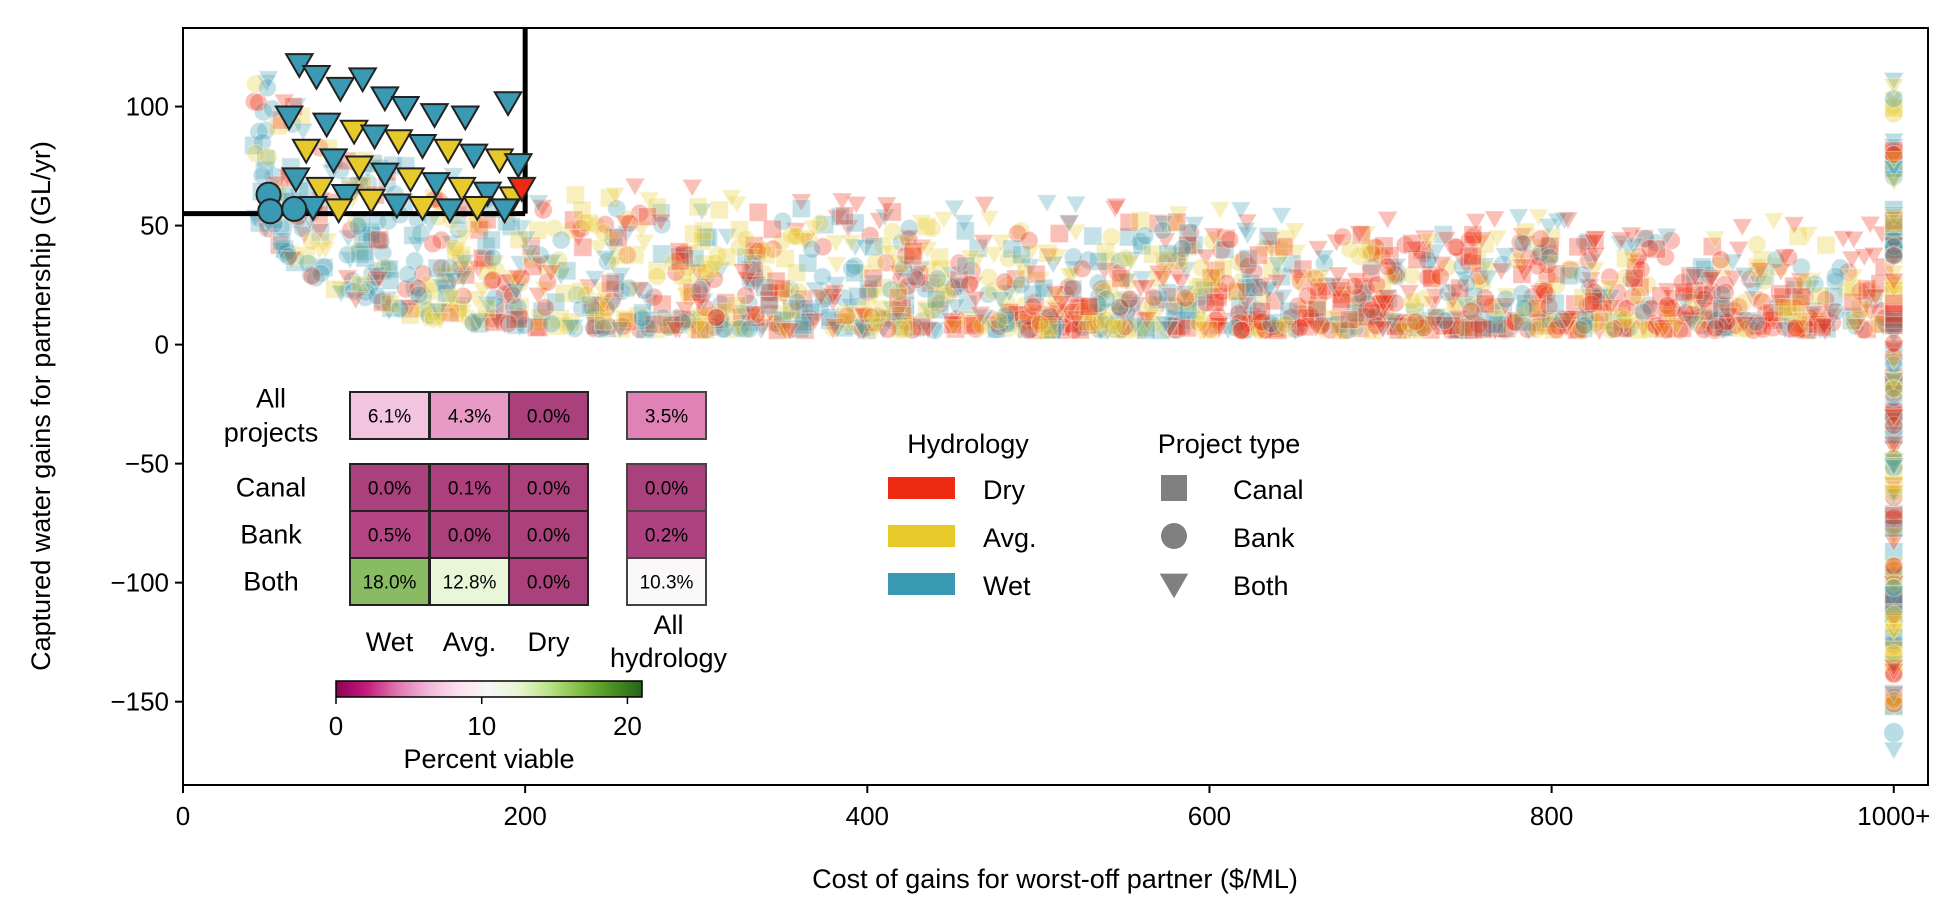  I want to click on project-type-legend-label: Bank, so click(1264, 538).